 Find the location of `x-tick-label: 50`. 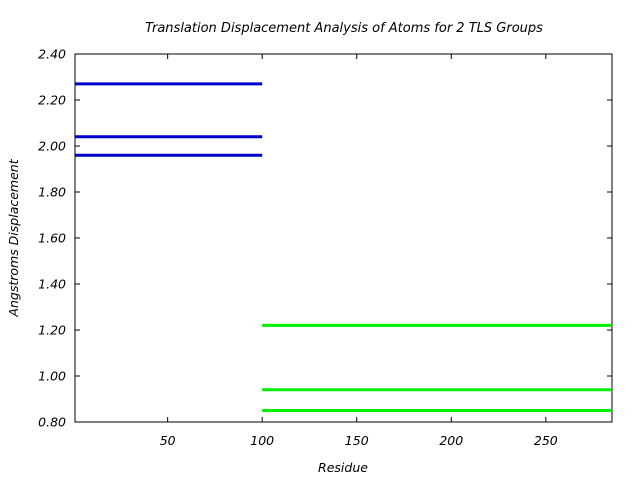

x-tick-label: 50 is located at coordinates (168, 440).